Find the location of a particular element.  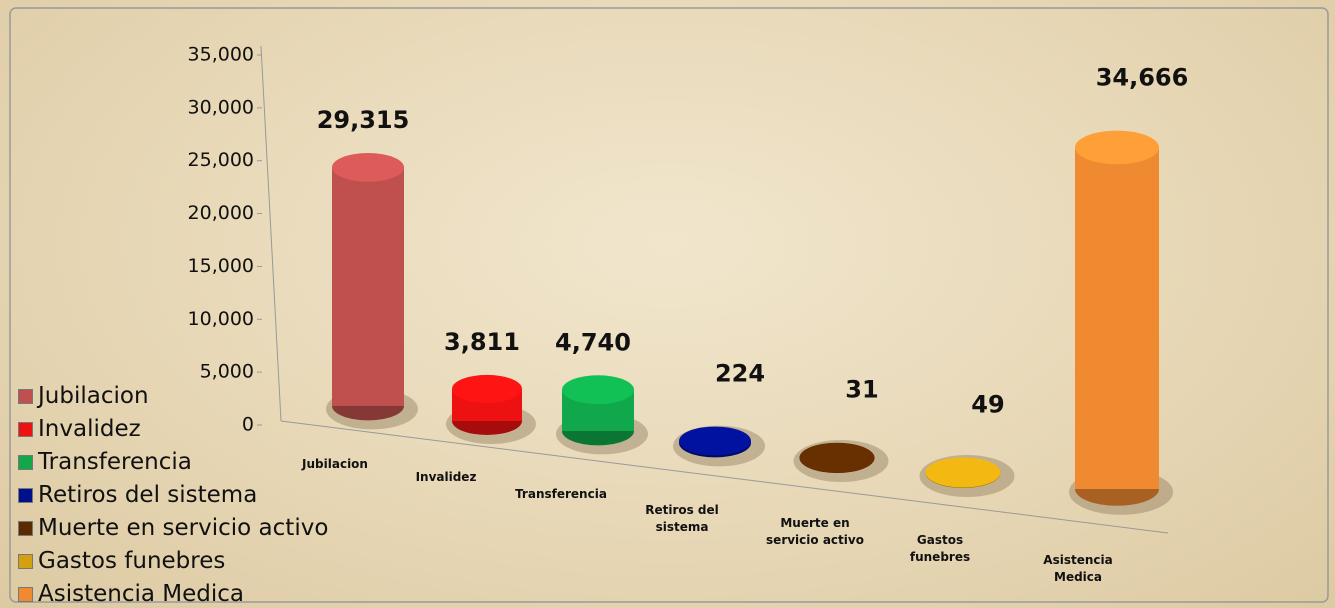

y-tick-label: 0 is located at coordinates (248, 425).